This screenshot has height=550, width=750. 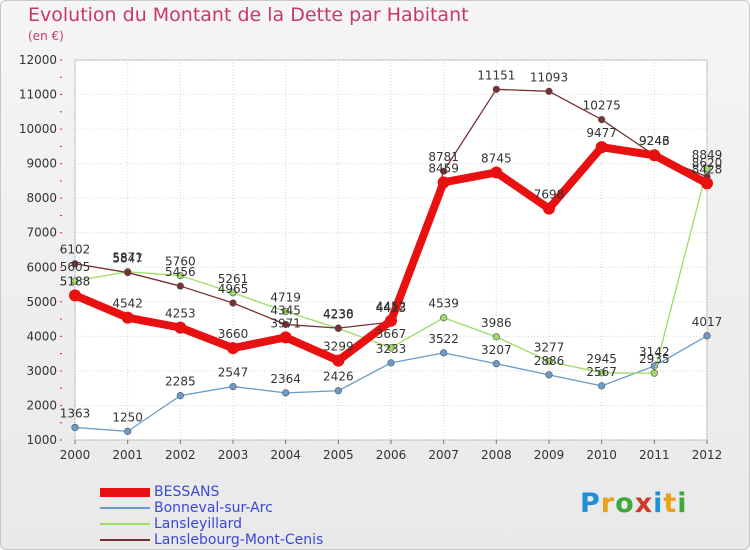 I want to click on logo-letter: t, so click(x=670, y=503).